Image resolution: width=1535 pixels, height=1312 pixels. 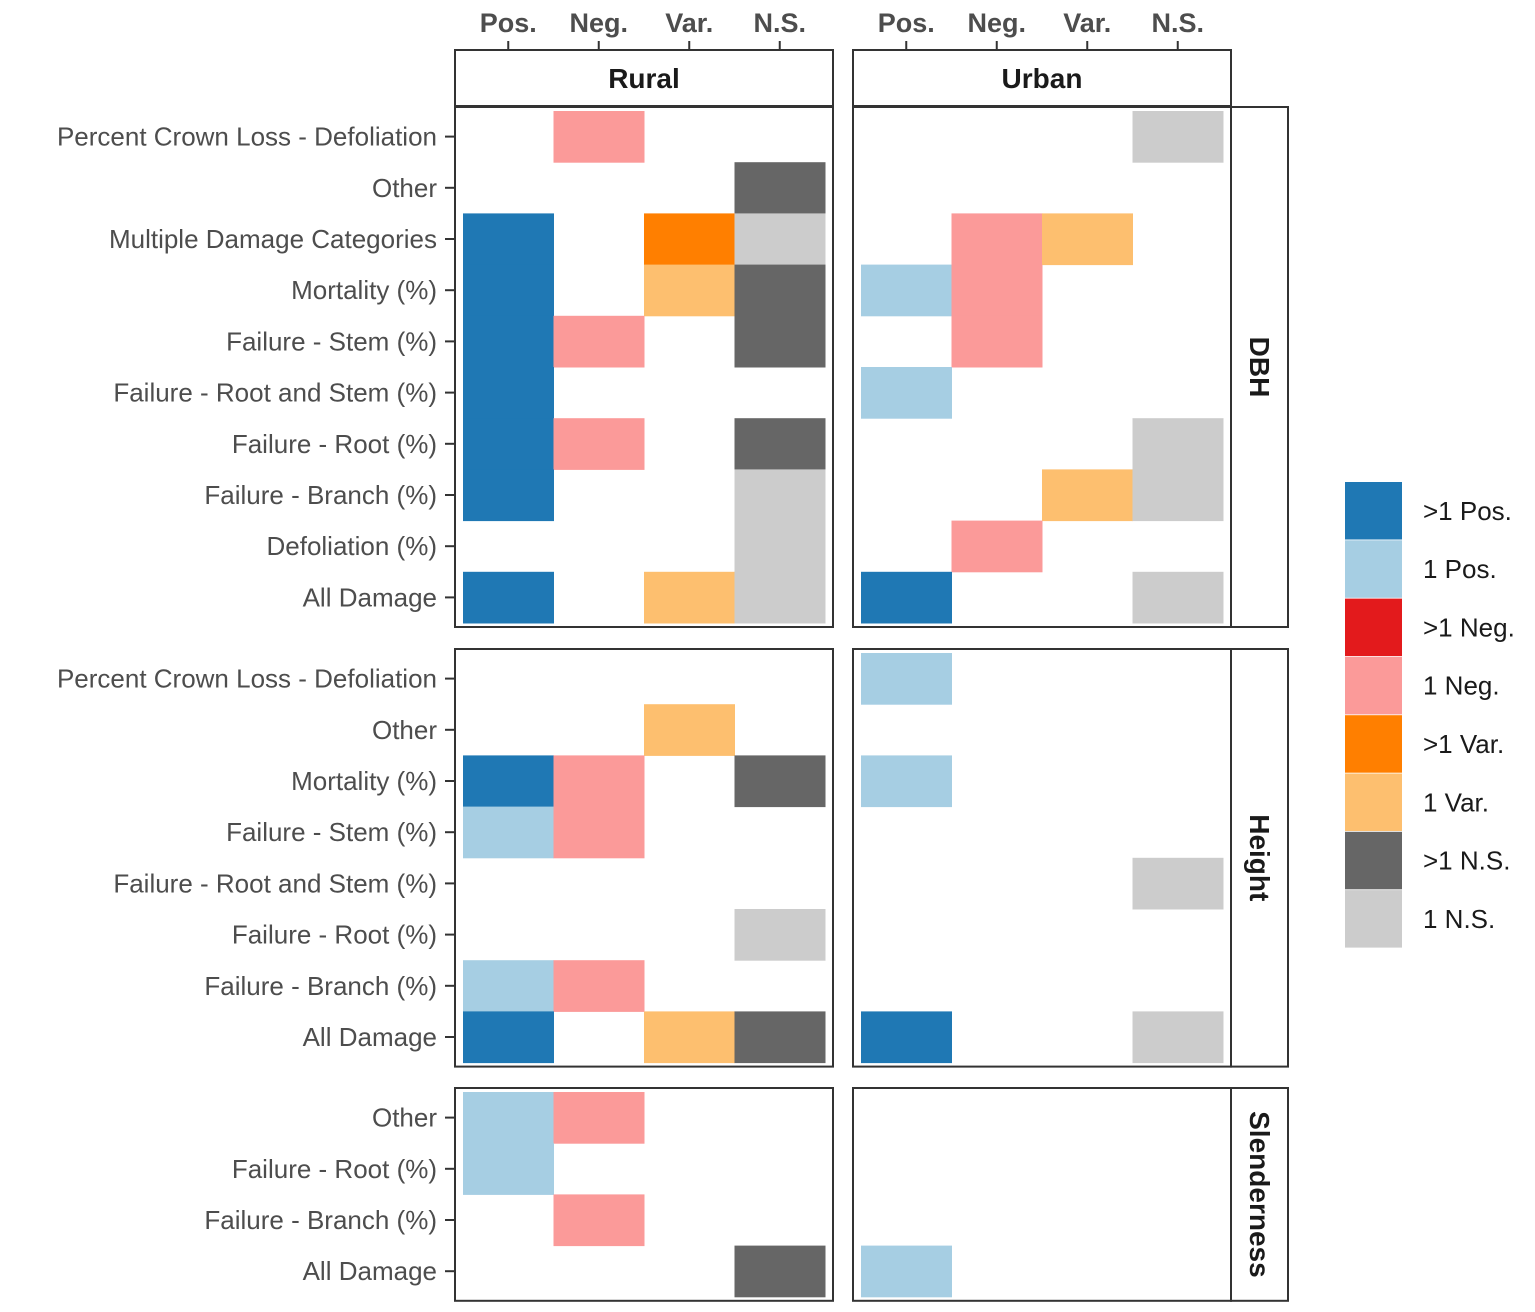 What do you see at coordinates (273, 239) in the screenshot?
I see `row-label-multiple-damage-categories: Multiple Damage Categories` at bounding box center [273, 239].